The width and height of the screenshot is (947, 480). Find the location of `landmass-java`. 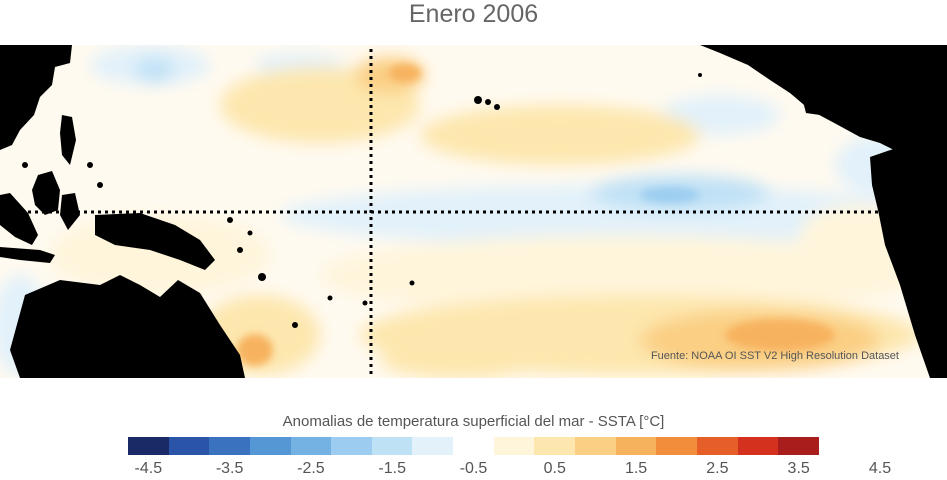

landmass-java is located at coordinates (27, 255).